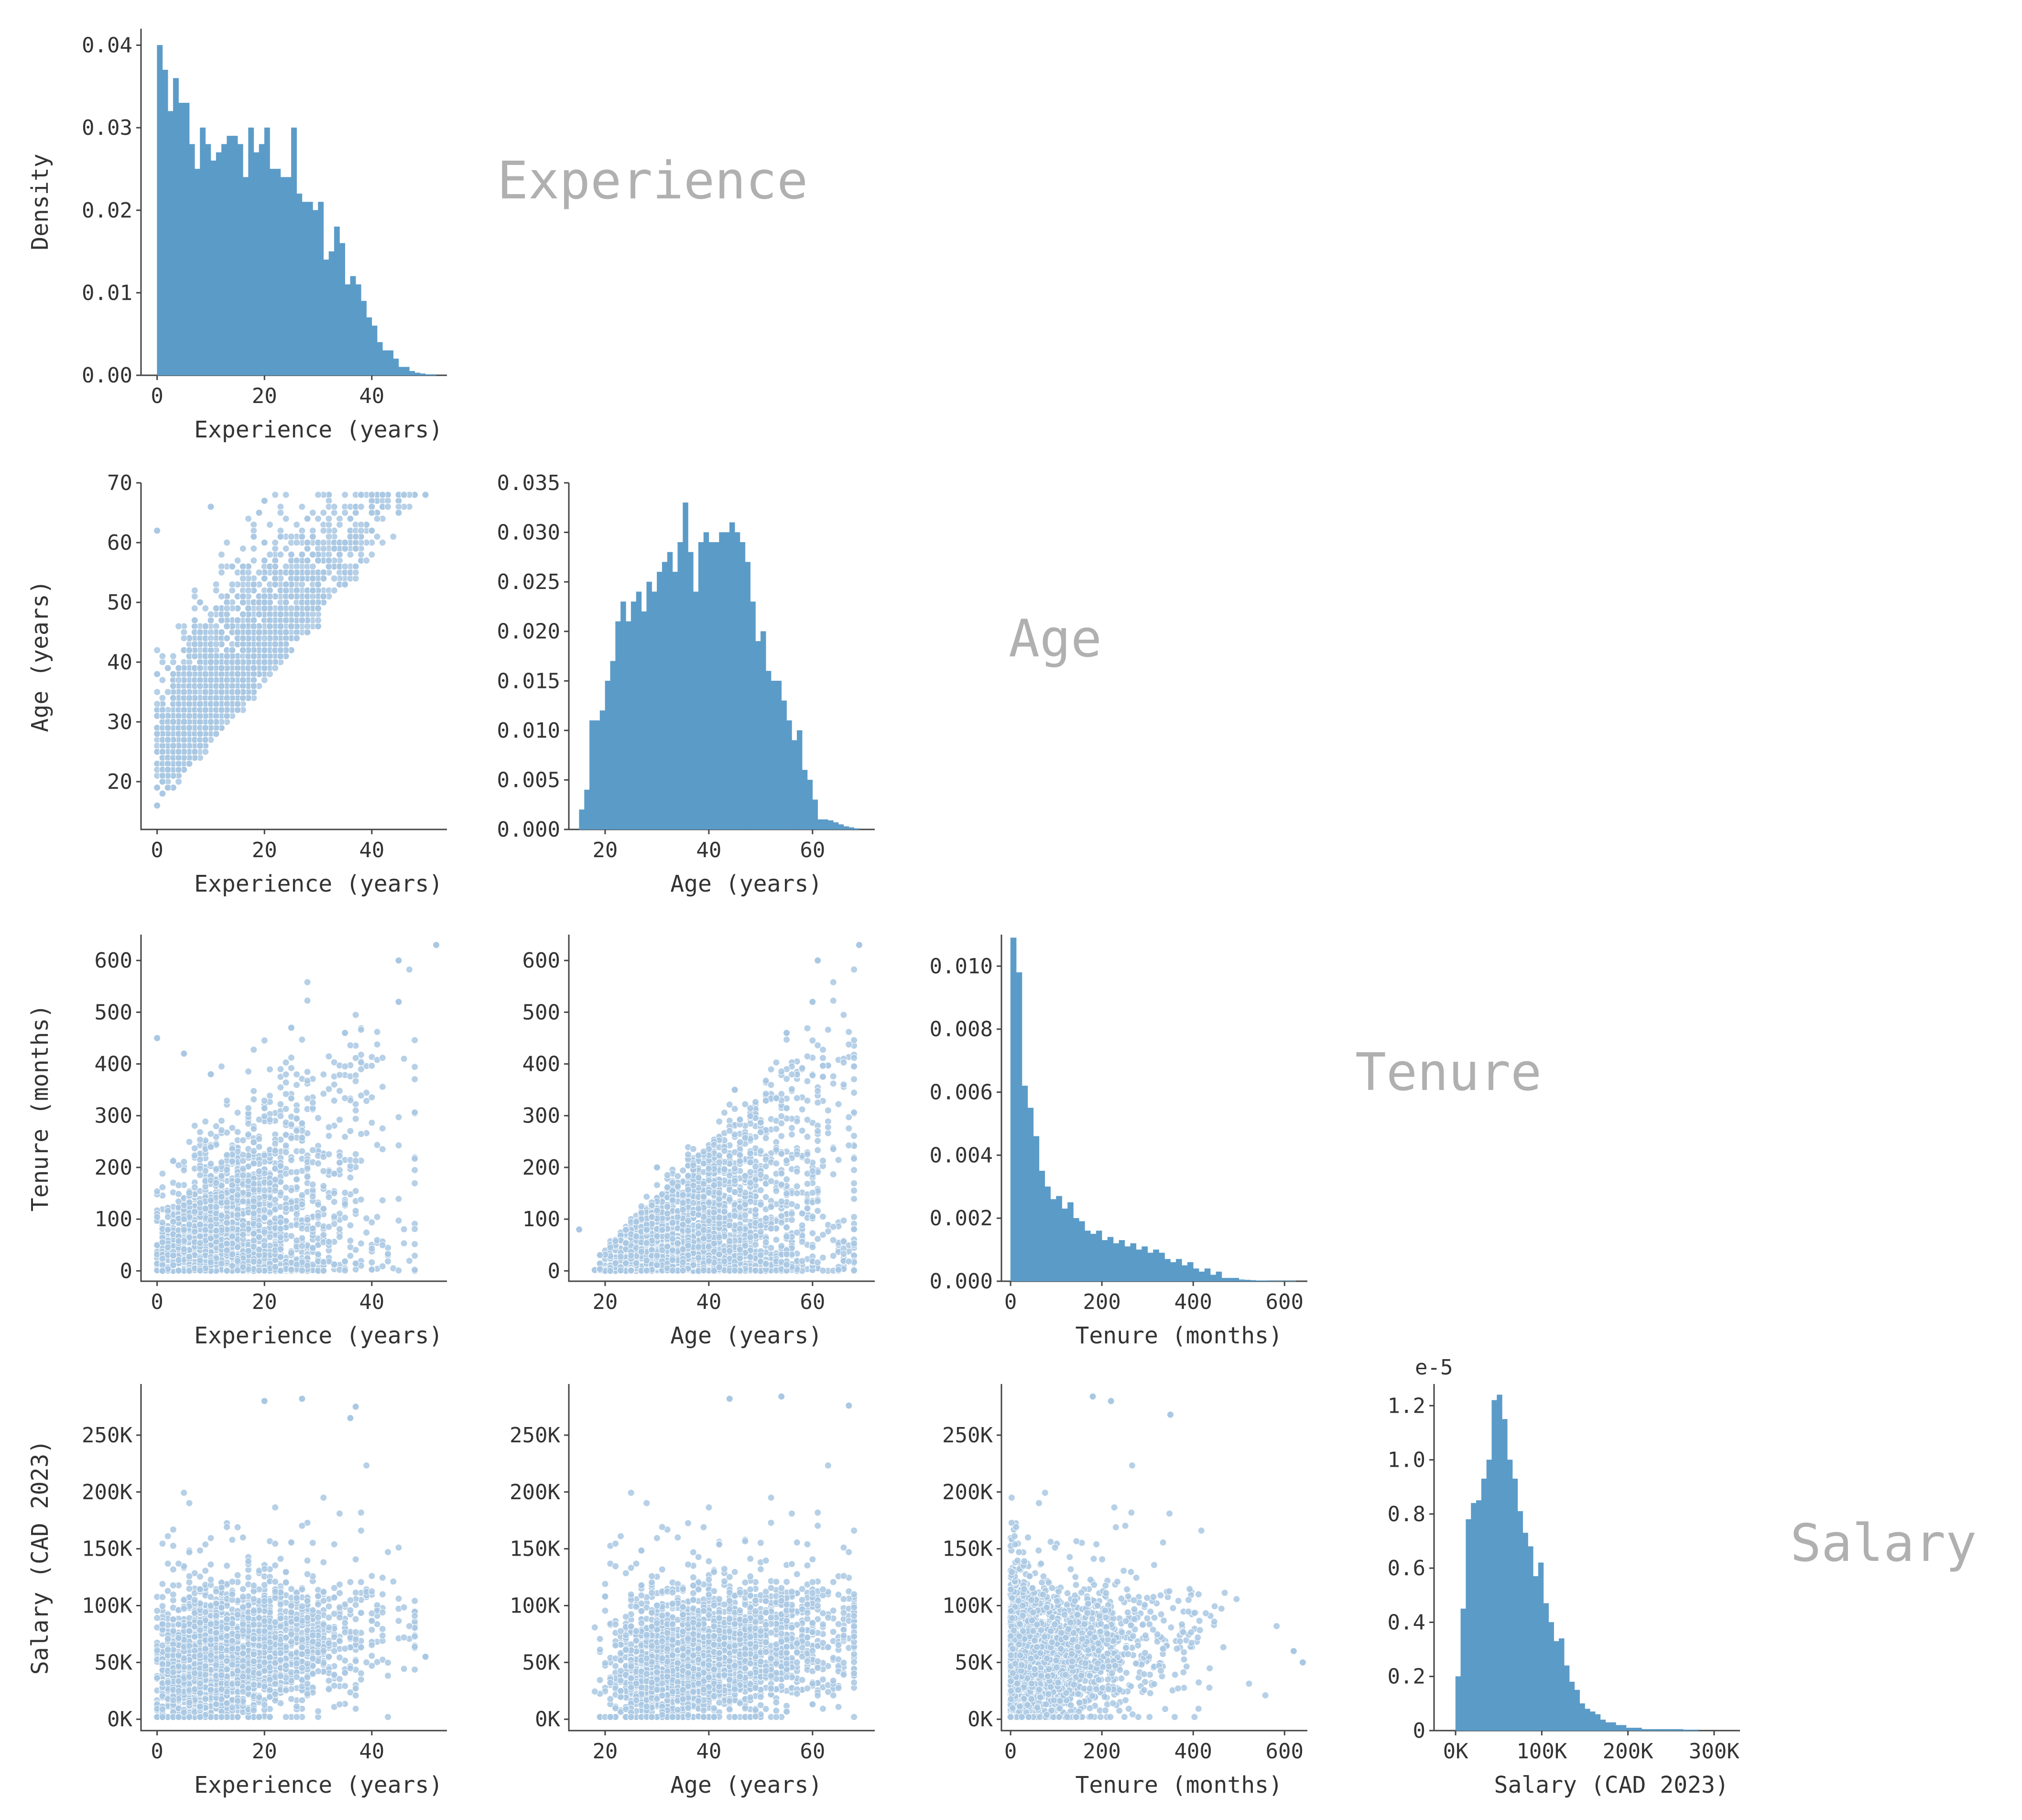 This screenshot has height=1820, width=2022. What do you see at coordinates (119, 603) in the screenshot?
I see `y-tick-label: 50` at bounding box center [119, 603].